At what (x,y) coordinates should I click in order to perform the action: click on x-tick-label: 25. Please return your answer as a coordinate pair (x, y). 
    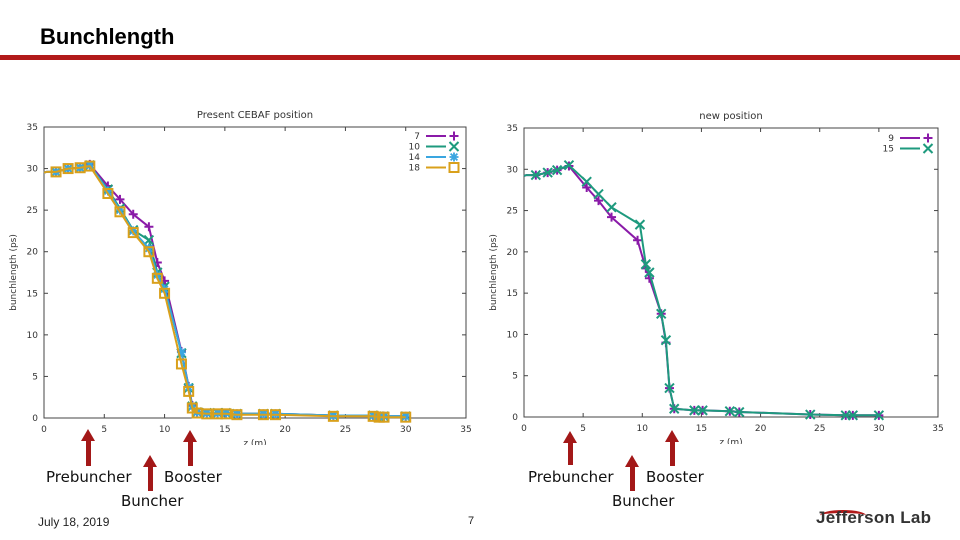
    Looking at the image, I should click on (345, 430).